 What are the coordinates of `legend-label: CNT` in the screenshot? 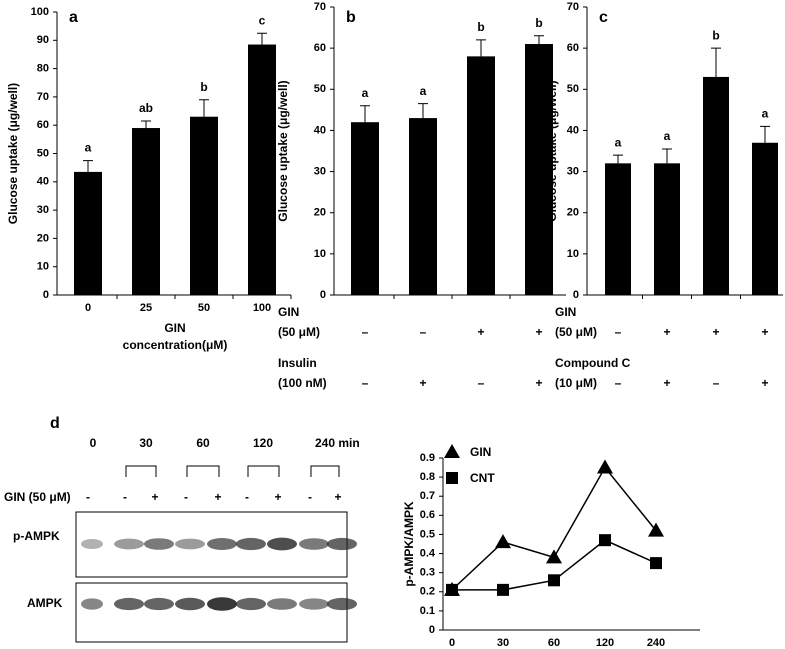 It's located at (482, 478).